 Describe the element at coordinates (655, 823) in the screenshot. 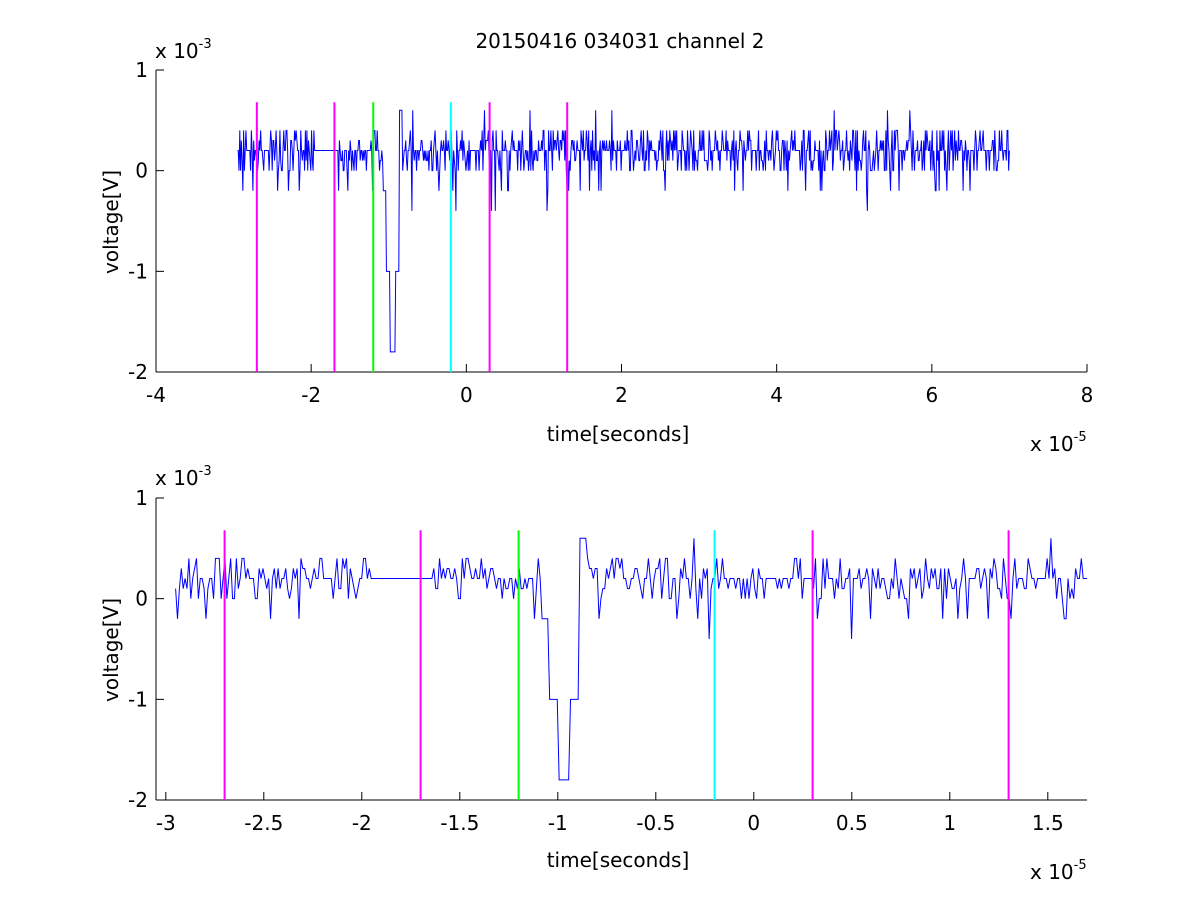

I see `x-tick-label: -0.5` at that location.